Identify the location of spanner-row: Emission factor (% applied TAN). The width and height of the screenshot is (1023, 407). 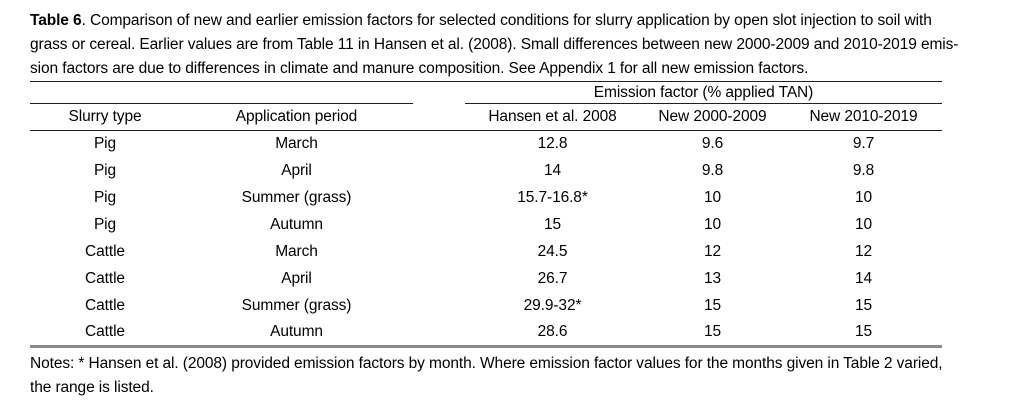
(486, 92).